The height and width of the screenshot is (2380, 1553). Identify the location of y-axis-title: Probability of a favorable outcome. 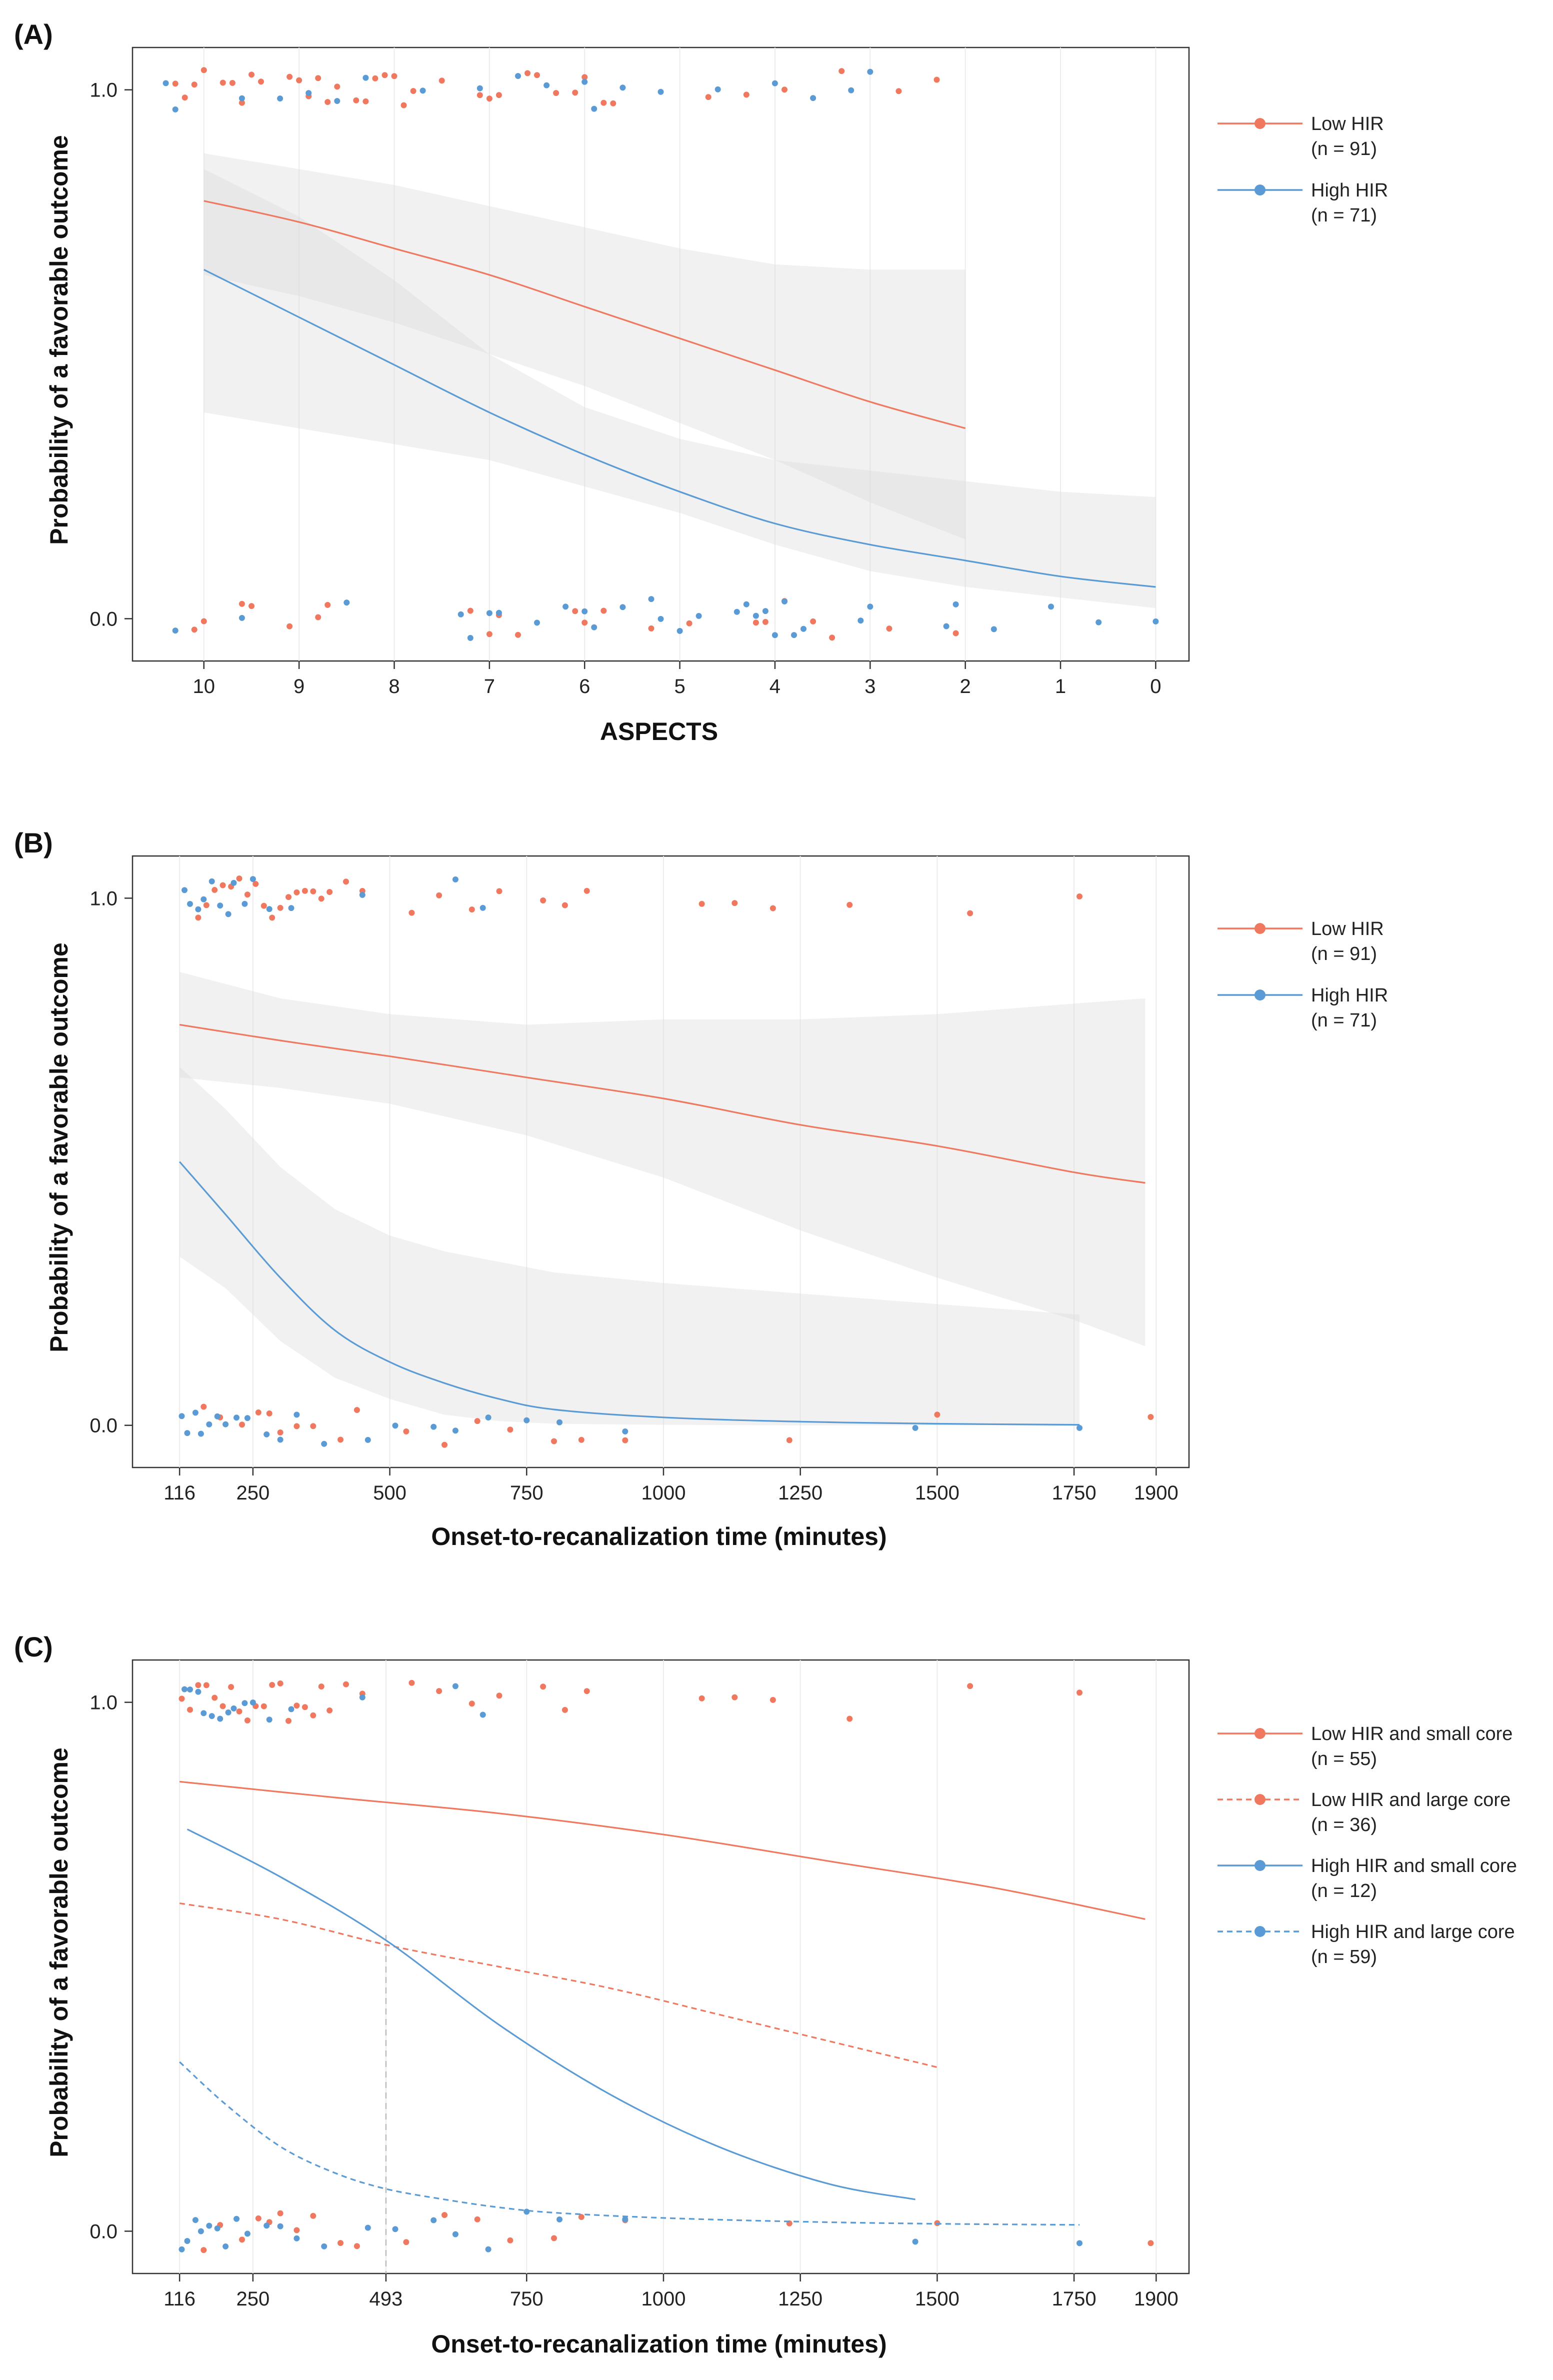
(59, 1953).